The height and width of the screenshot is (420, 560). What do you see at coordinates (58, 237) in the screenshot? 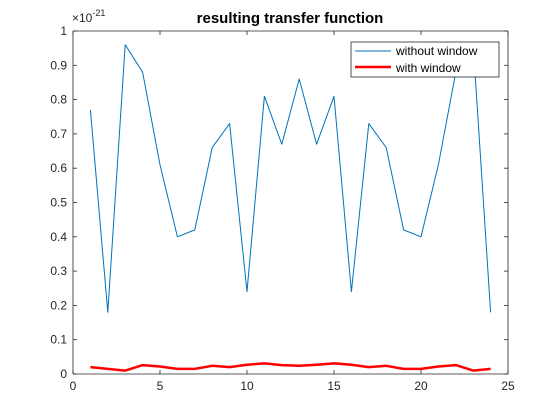
I see `y-tick-label: 0.4` at bounding box center [58, 237].